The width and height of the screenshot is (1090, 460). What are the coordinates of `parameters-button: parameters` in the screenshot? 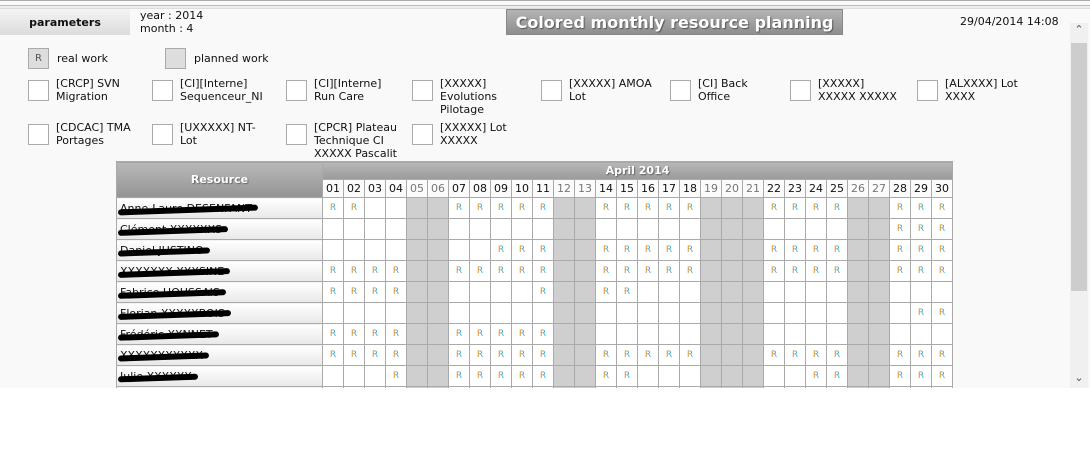 It's located at (65, 22).